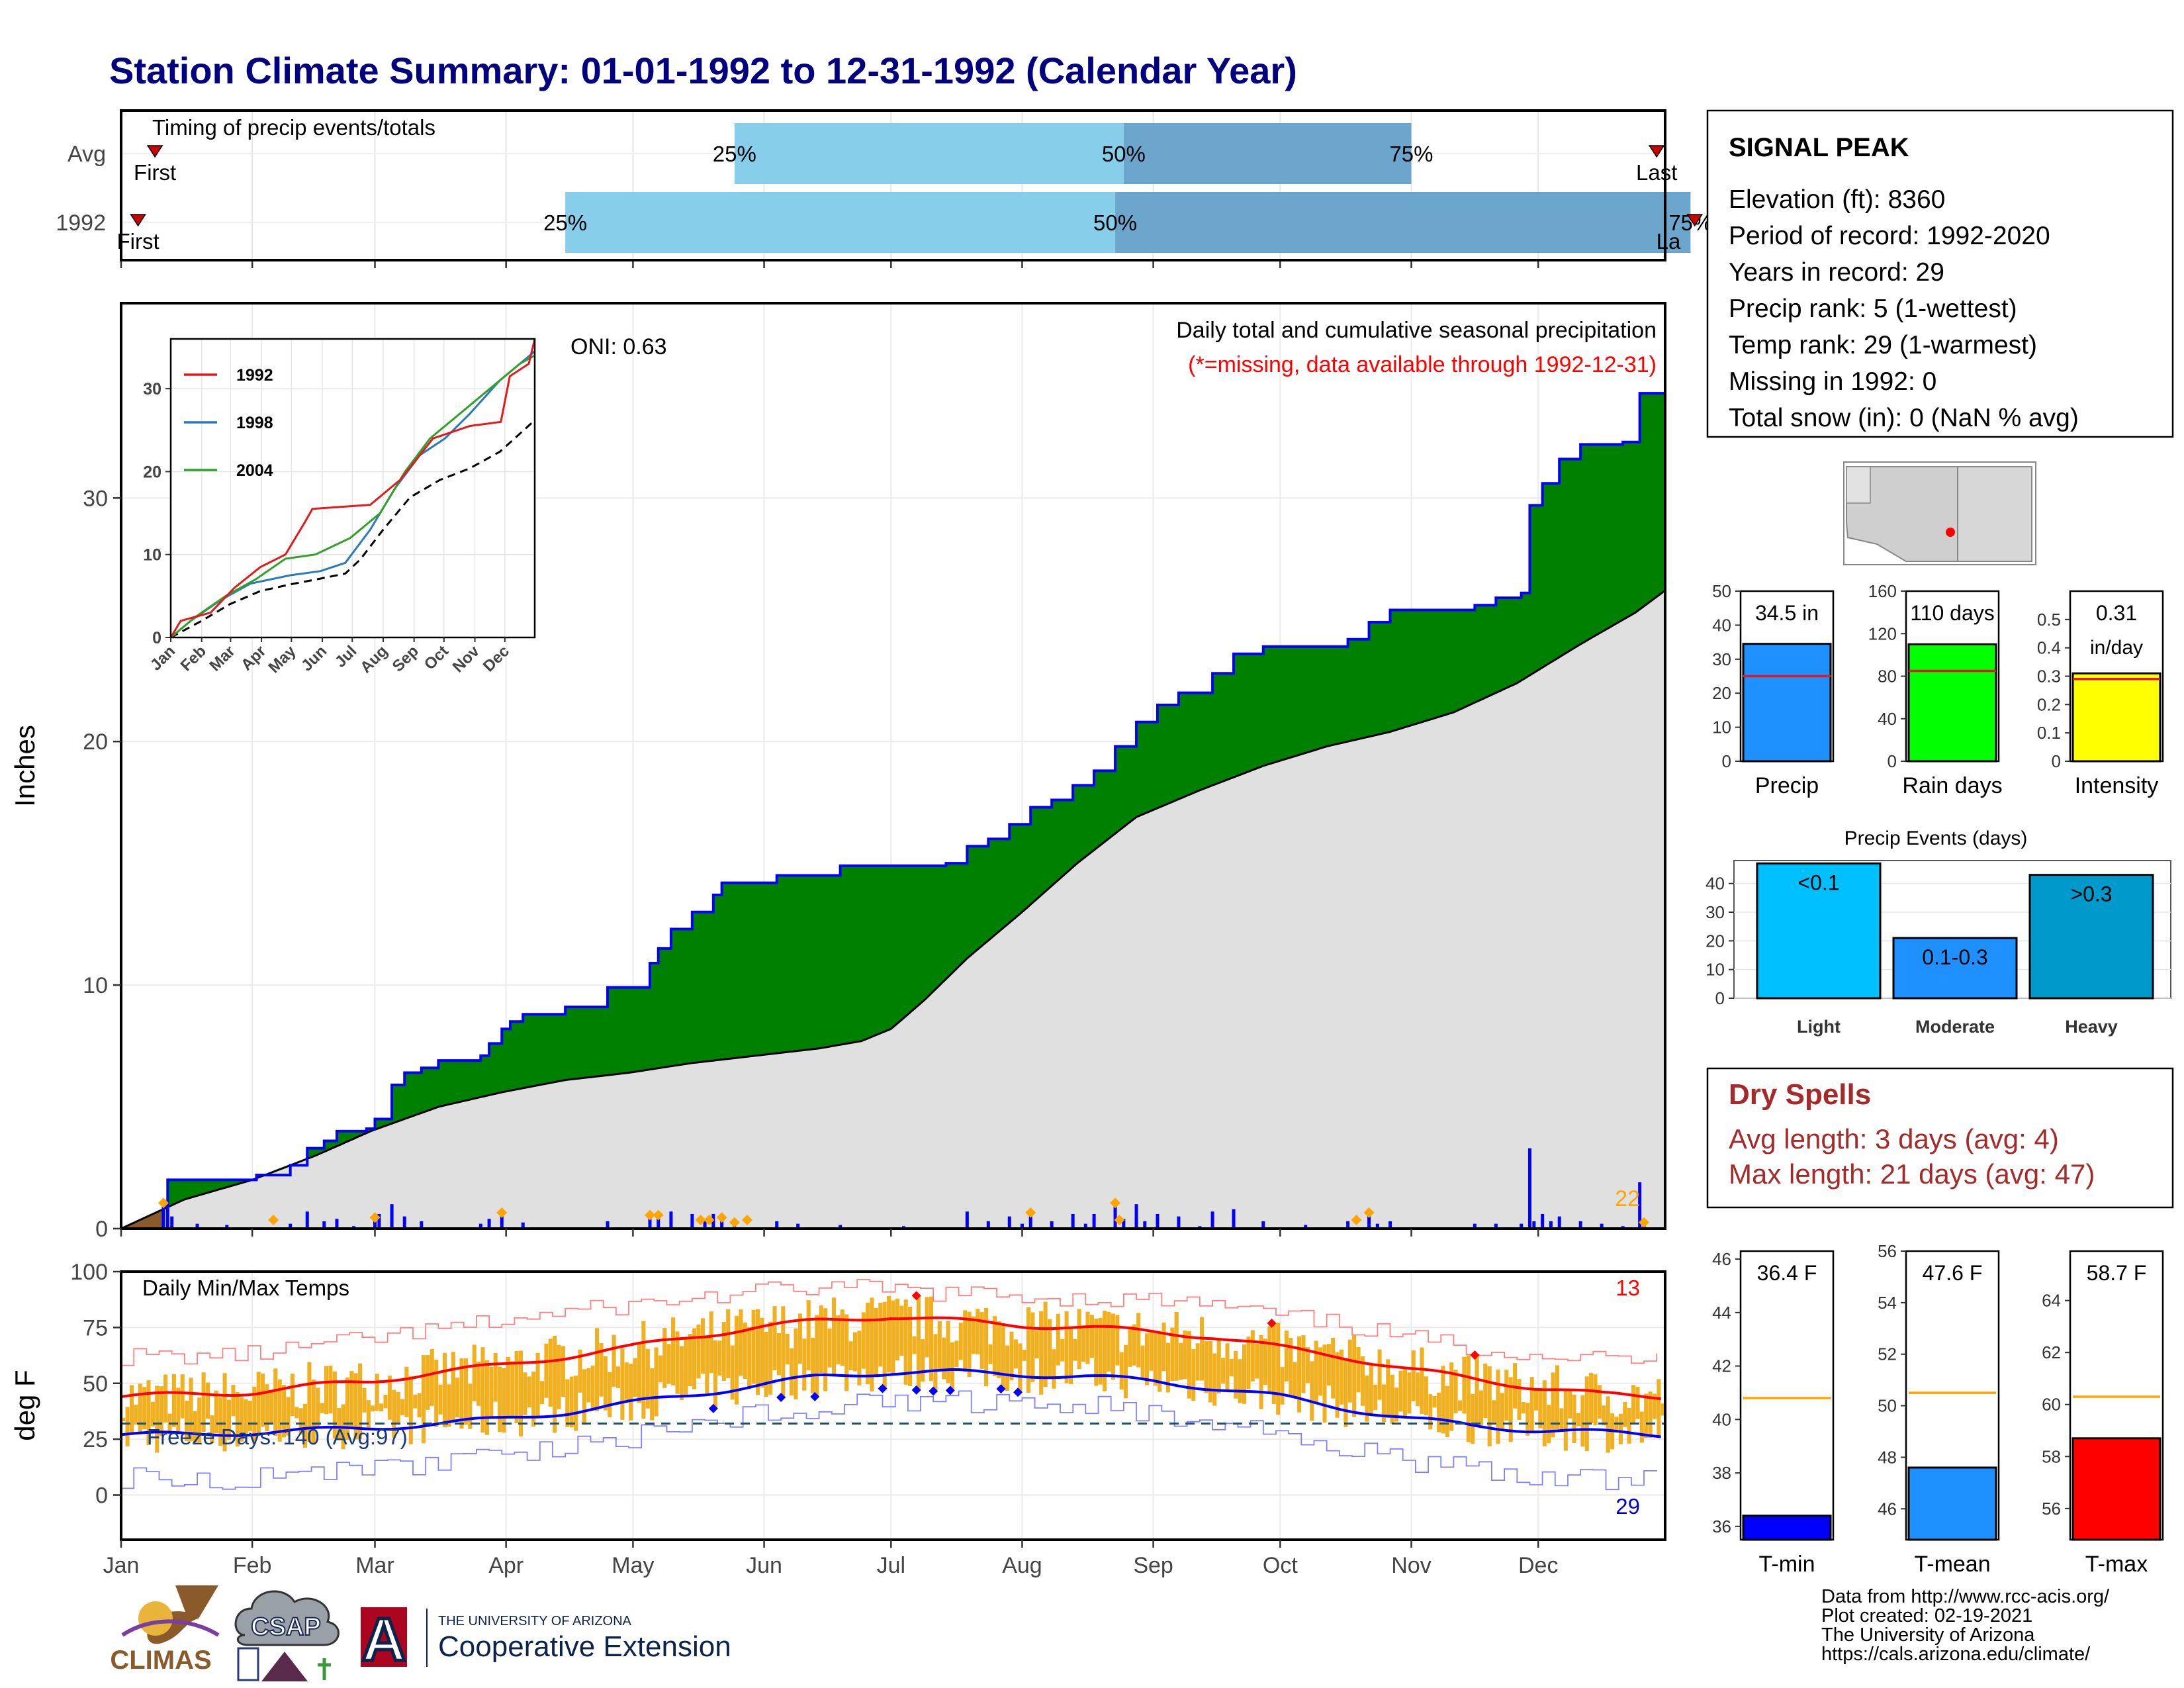 This screenshot has width=2184, height=1688. I want to click on events-bar, so click(1819, 931).